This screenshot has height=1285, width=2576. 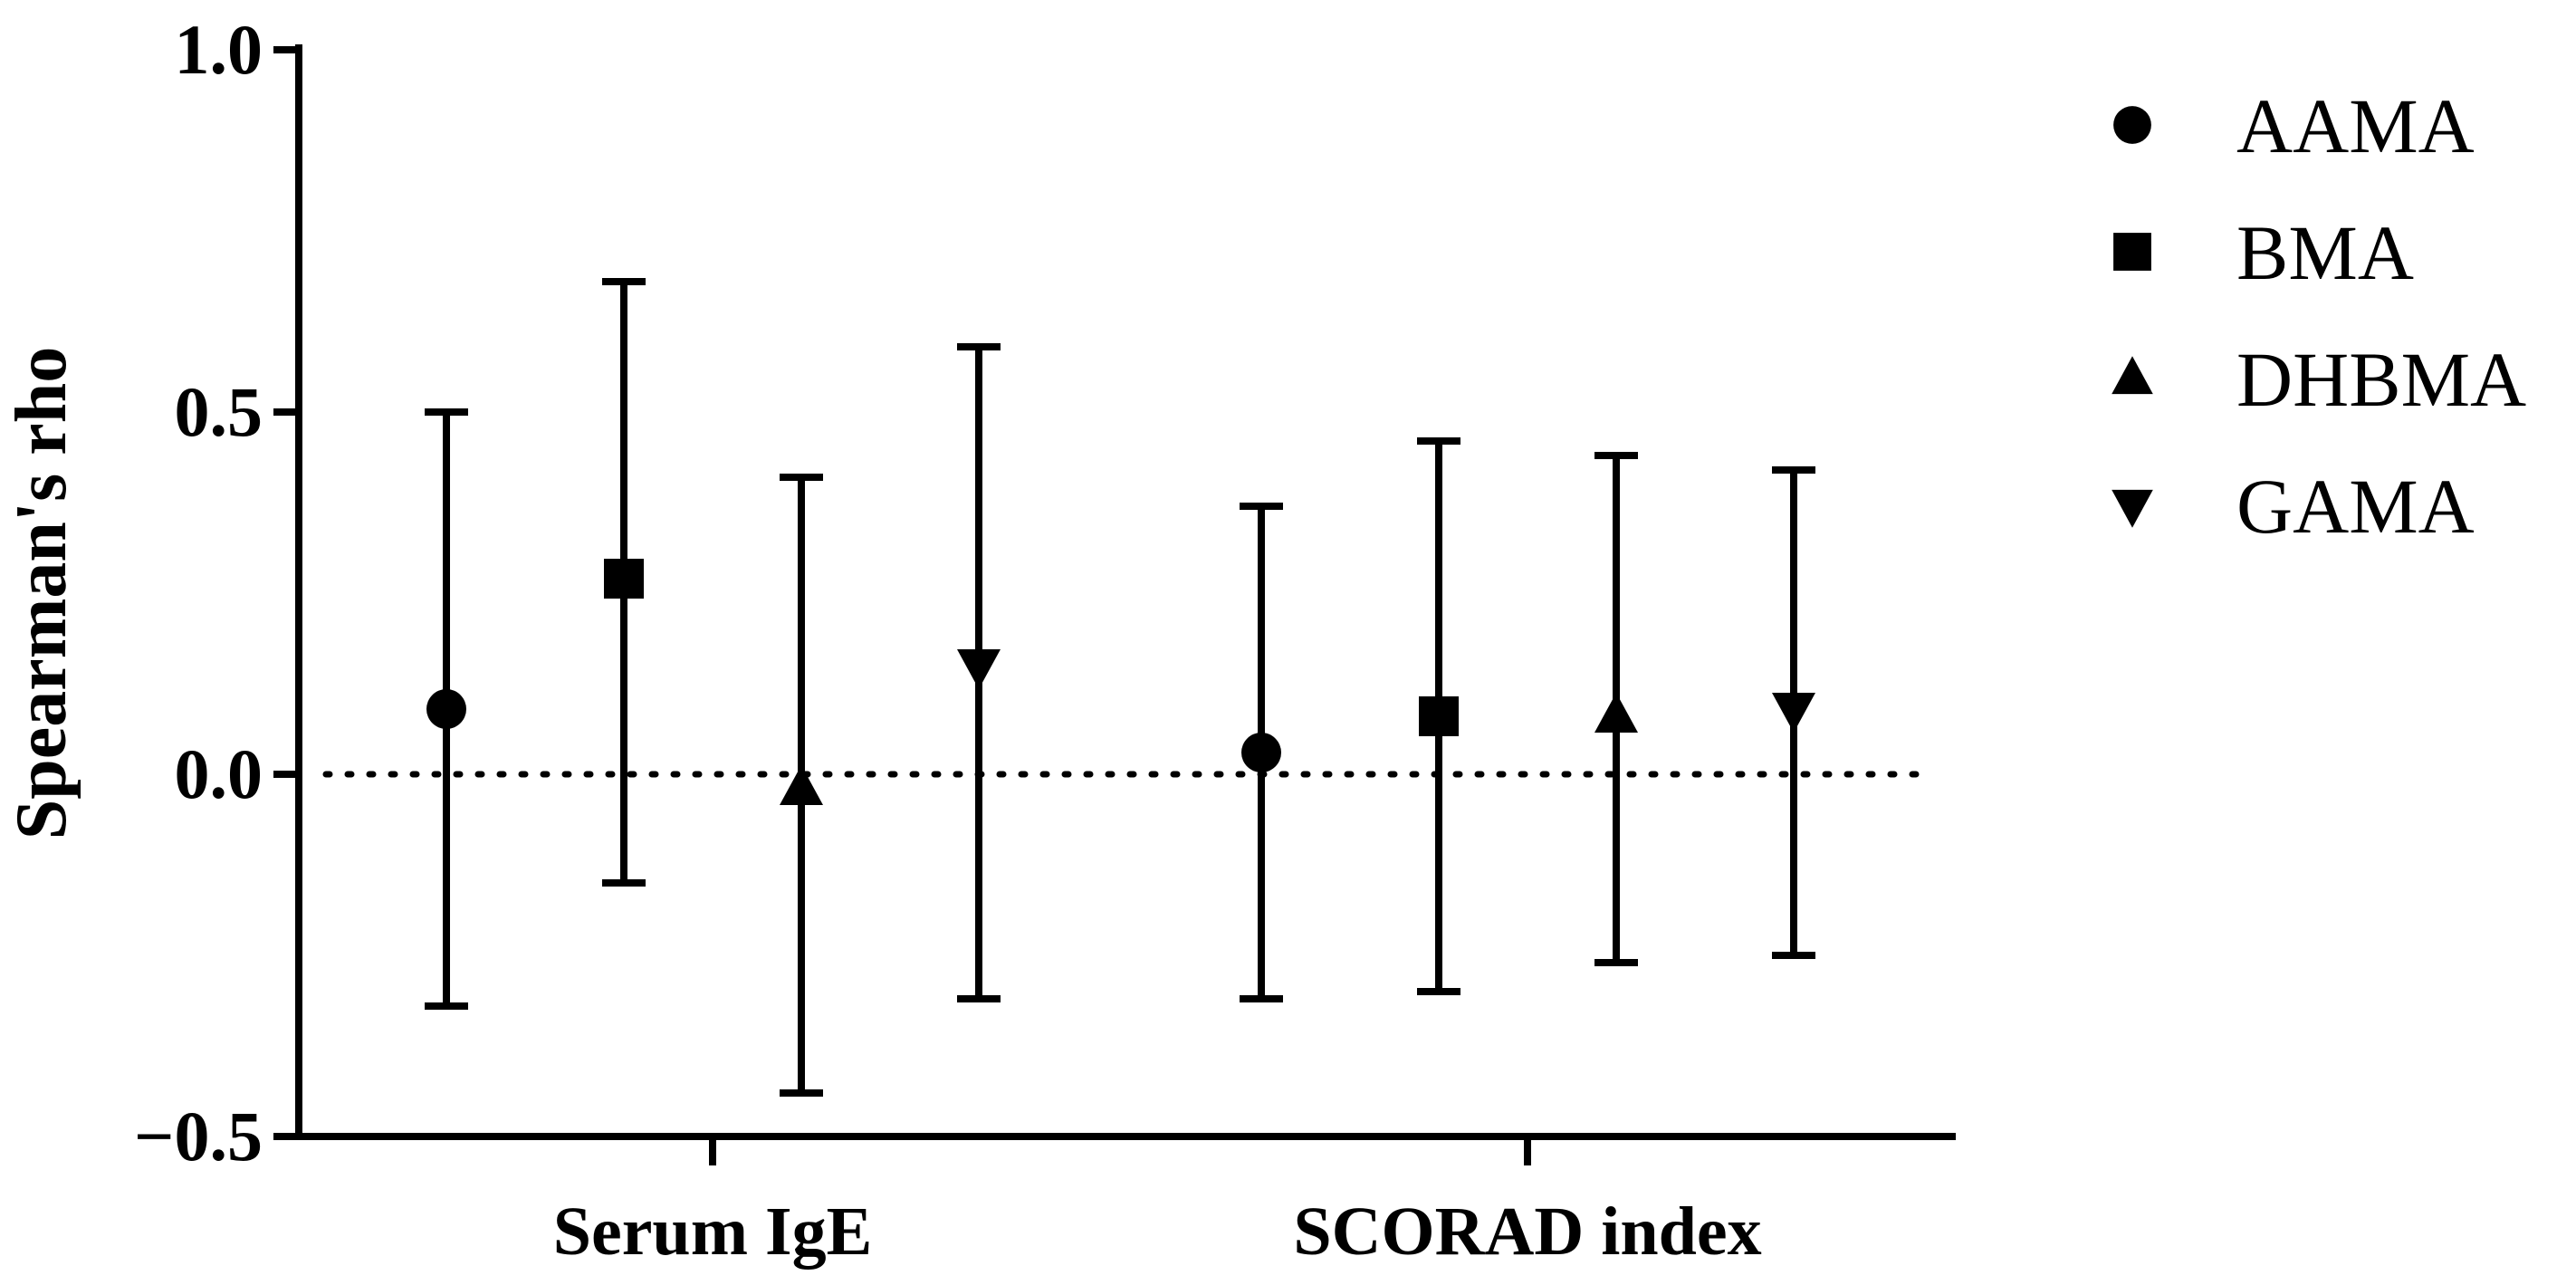 I want to click on y-axis-title: Spearman's rho, so click(x=41, y=594).